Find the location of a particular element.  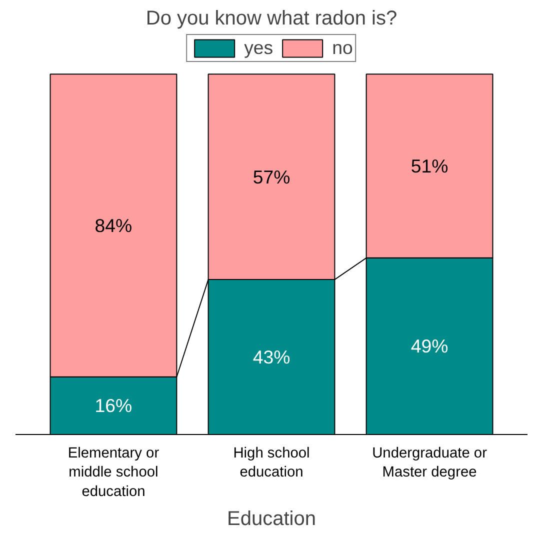

x-tick-label: Elementary or middle school education is located at coordinates (114, 473).